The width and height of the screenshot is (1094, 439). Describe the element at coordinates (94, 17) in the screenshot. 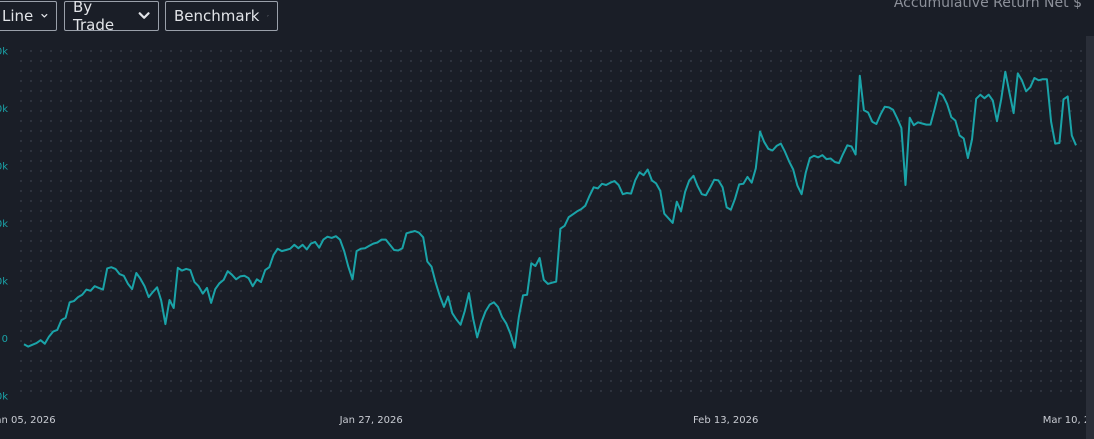

I see `grouping-label: By Trade` at that location.